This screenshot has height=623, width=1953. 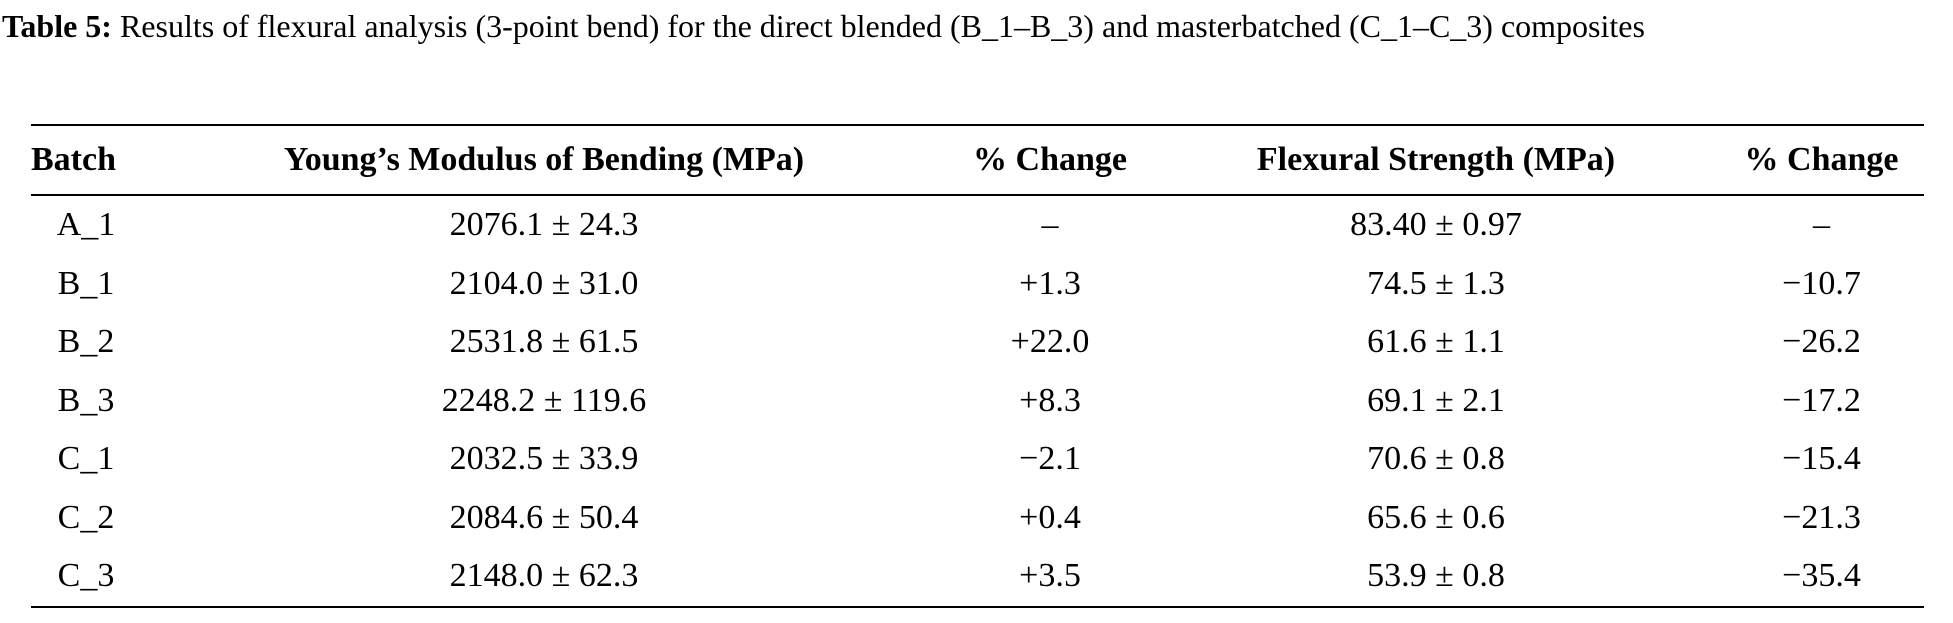 What do you see at coordinates (544, 225) in the screenshot?
I see `table-cell: 2076.1 ± 24.3` at bounding box center [544, 225].